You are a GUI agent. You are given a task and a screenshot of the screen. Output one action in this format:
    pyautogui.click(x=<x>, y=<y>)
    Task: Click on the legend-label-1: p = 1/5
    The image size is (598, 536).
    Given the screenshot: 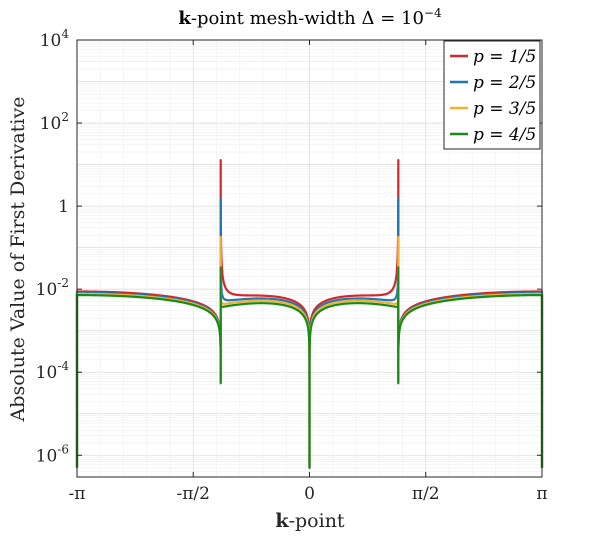 What is the action you would take?
    pyautogui.click(x=504, y=57)
    